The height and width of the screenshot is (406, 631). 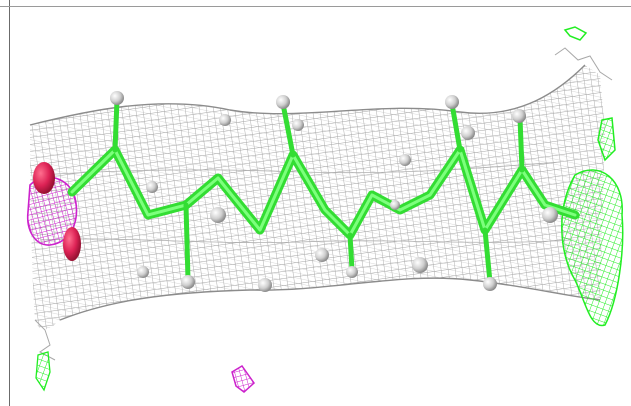 I want to click on viewer-top-border, so click(x=320, y=6).